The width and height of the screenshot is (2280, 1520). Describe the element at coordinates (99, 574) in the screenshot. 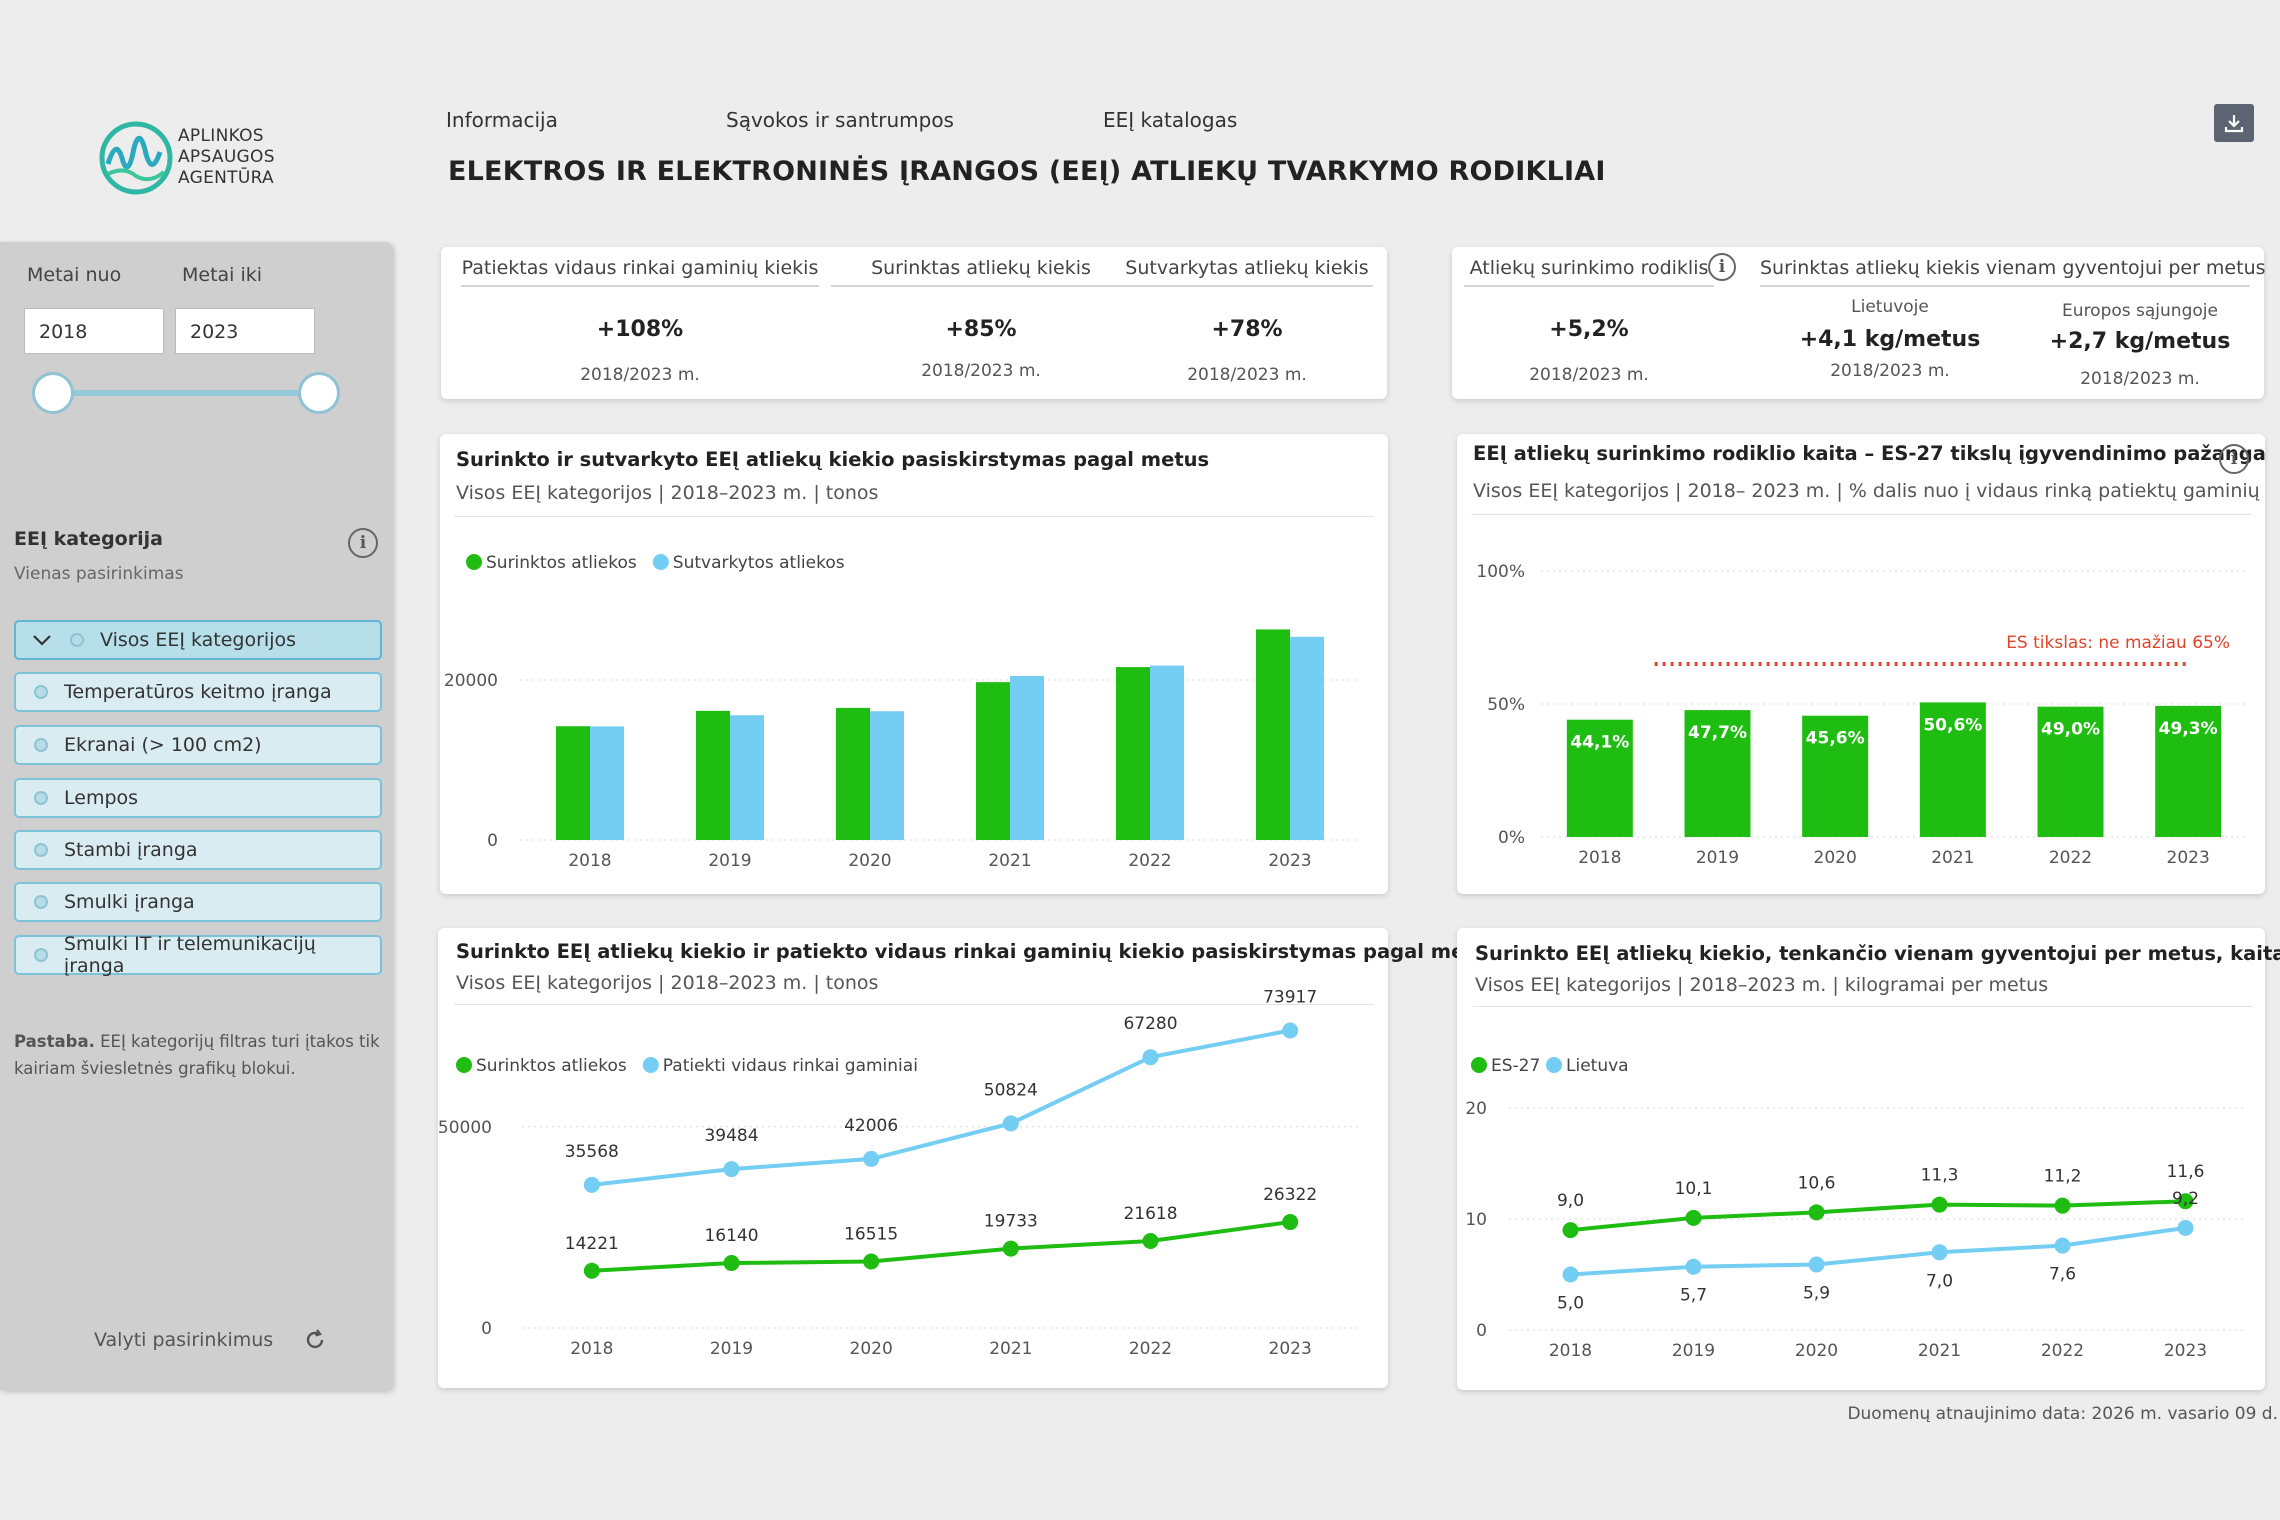

I see `category-subtitle: Vienas pasirinkimas` at that location.